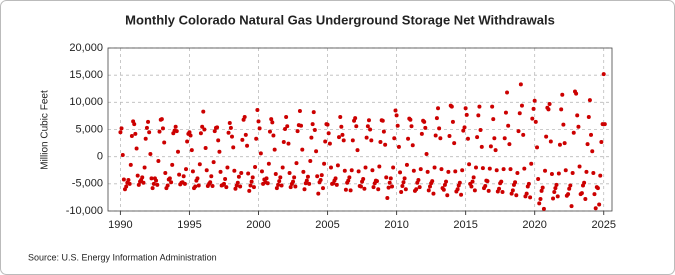 The image size is (675, 275). Describe the element at coordinates (100, 157) in the screenshot. I see `y-tick-label: 0` at that location.